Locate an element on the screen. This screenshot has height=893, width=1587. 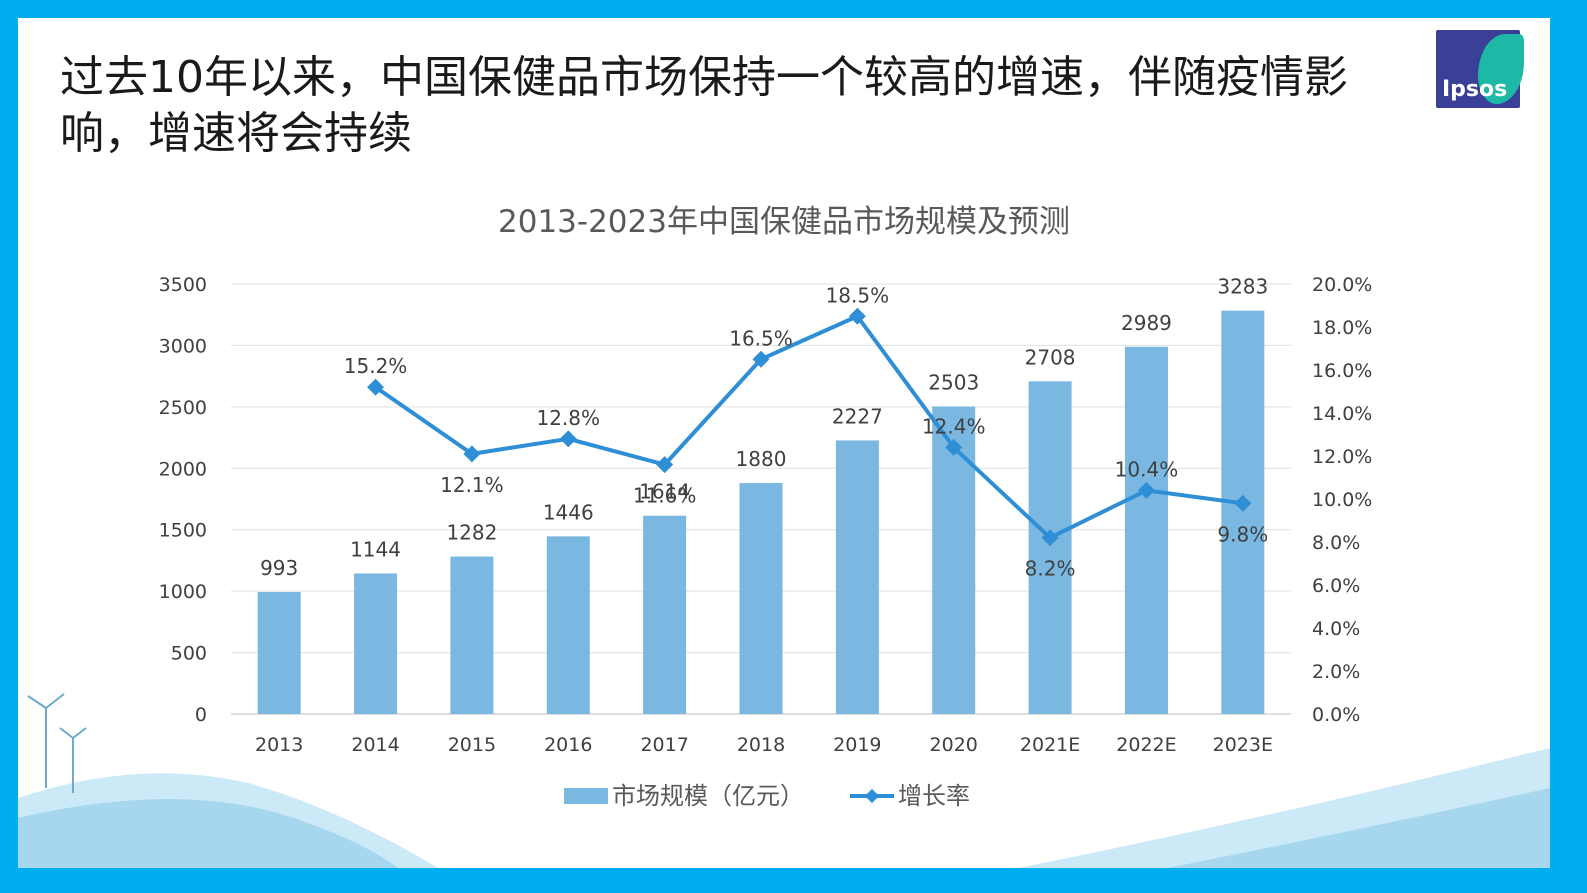
legend-bar-label: 市场规模（亿元） is located at coordinates (708, 796).